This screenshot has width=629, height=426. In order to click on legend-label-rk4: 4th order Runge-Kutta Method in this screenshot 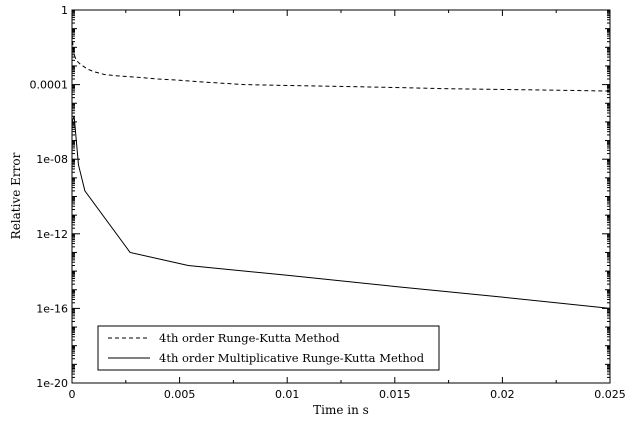, I will do `click(249, 338)`.